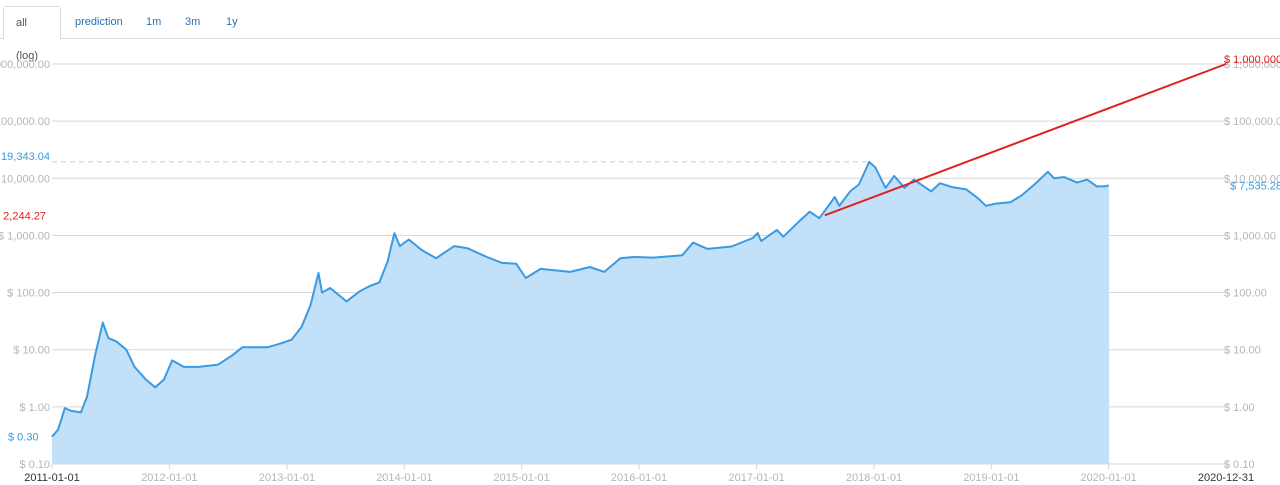 This screenshot has width=1280, height=485. I want to click on tab-1y: 1y, so click(232, 22).